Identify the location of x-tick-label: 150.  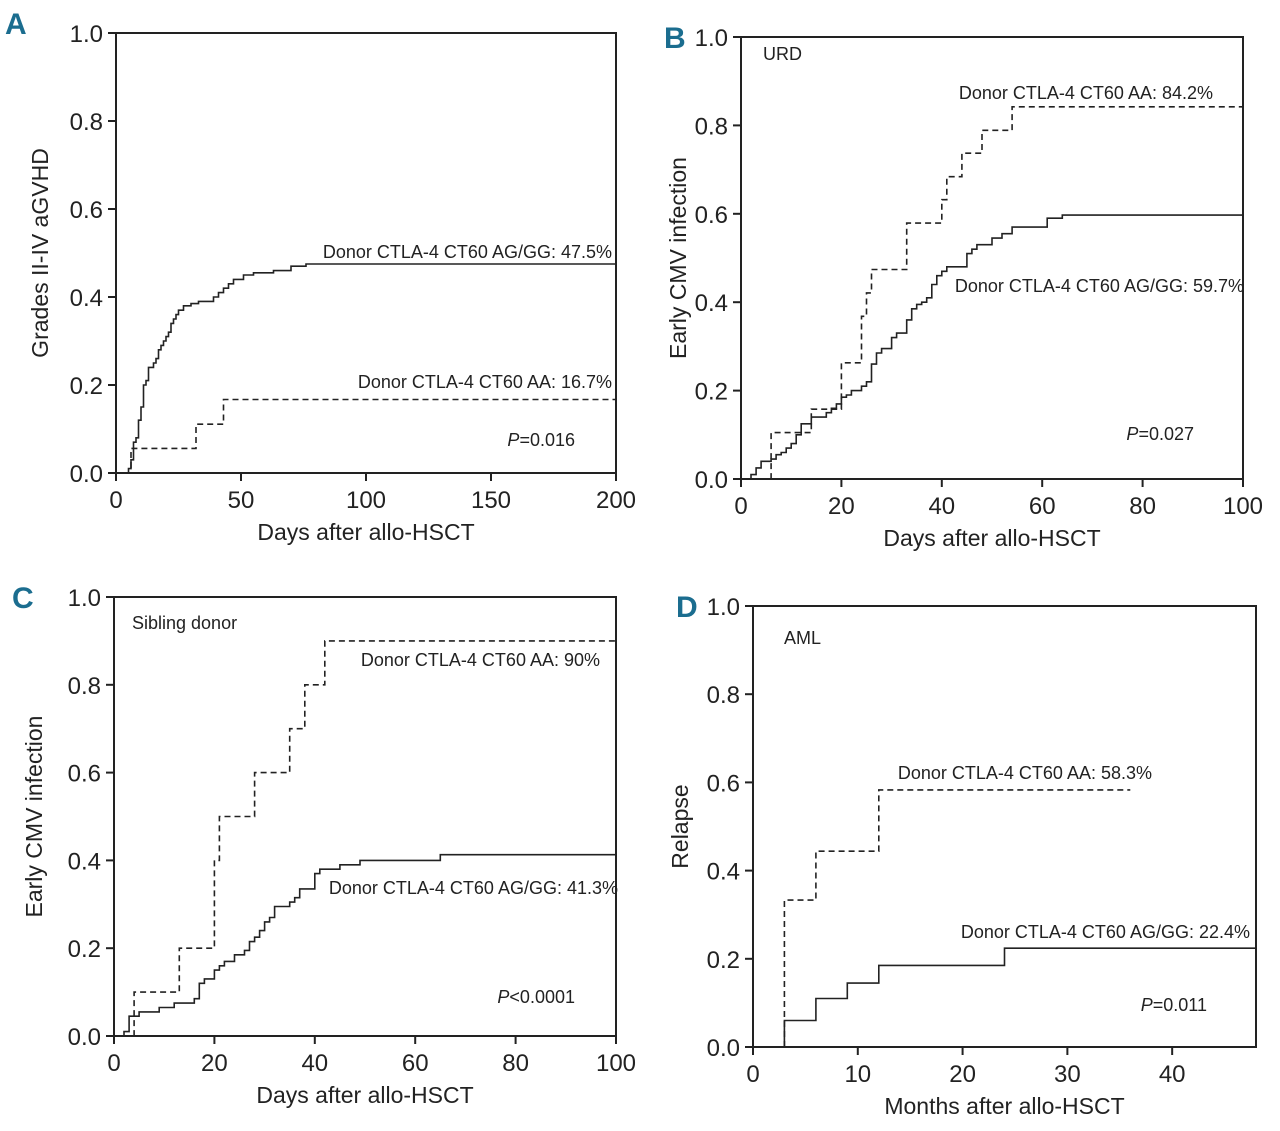
(491, 500).